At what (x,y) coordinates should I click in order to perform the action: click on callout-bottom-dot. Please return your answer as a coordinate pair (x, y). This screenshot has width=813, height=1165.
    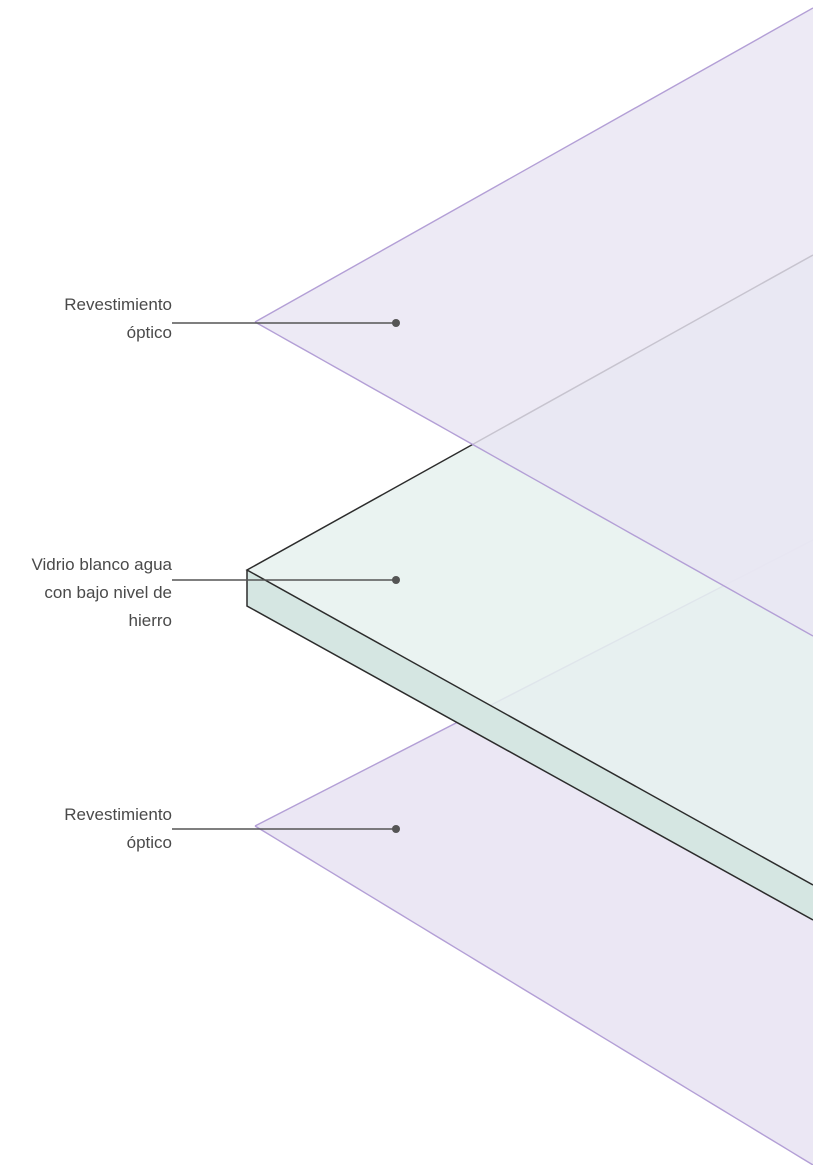
    Looking at the image, I should click on (396, 829).